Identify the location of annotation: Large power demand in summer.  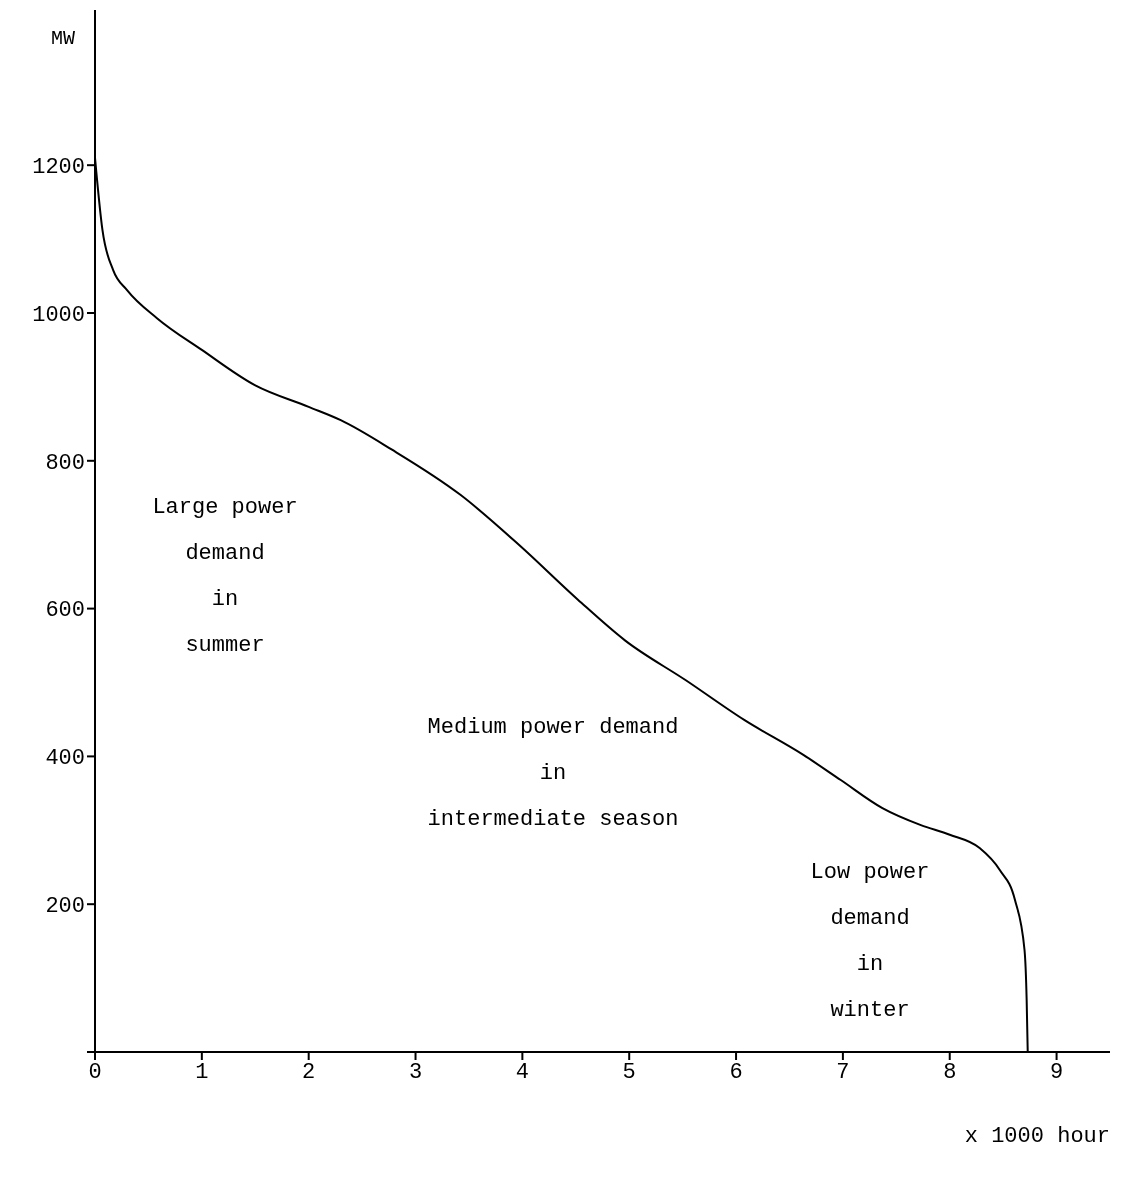
(225, 576).